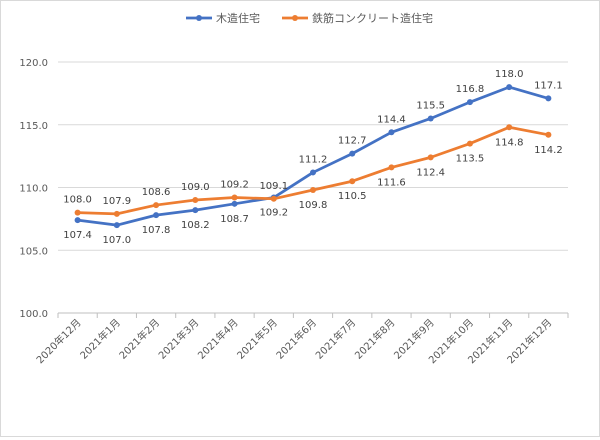 This screenshot has width=600, height=440. Describe the element at coordinates (509, 142) in the screenshot. I see `data-label: 114.8` at that location.